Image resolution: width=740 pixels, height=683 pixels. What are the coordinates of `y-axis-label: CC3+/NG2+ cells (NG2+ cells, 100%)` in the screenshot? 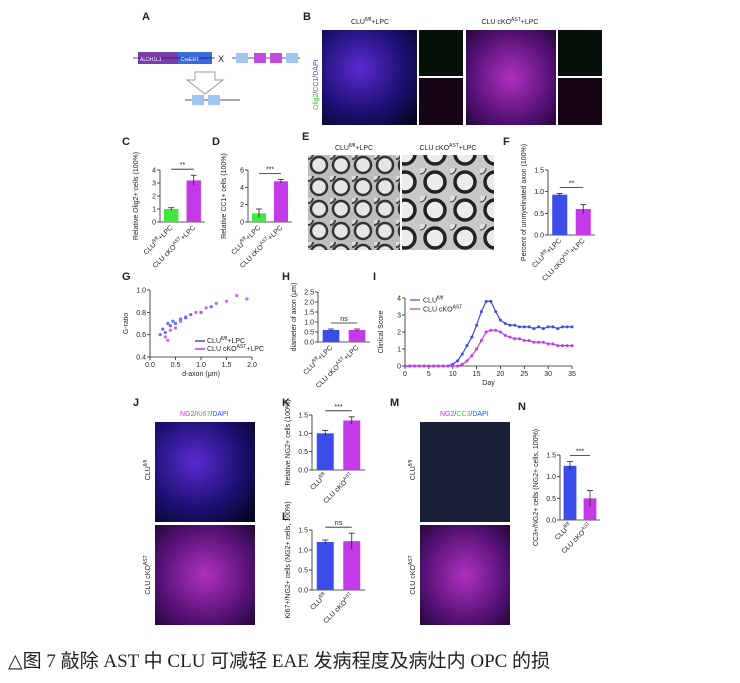 It's located at (536, 487).